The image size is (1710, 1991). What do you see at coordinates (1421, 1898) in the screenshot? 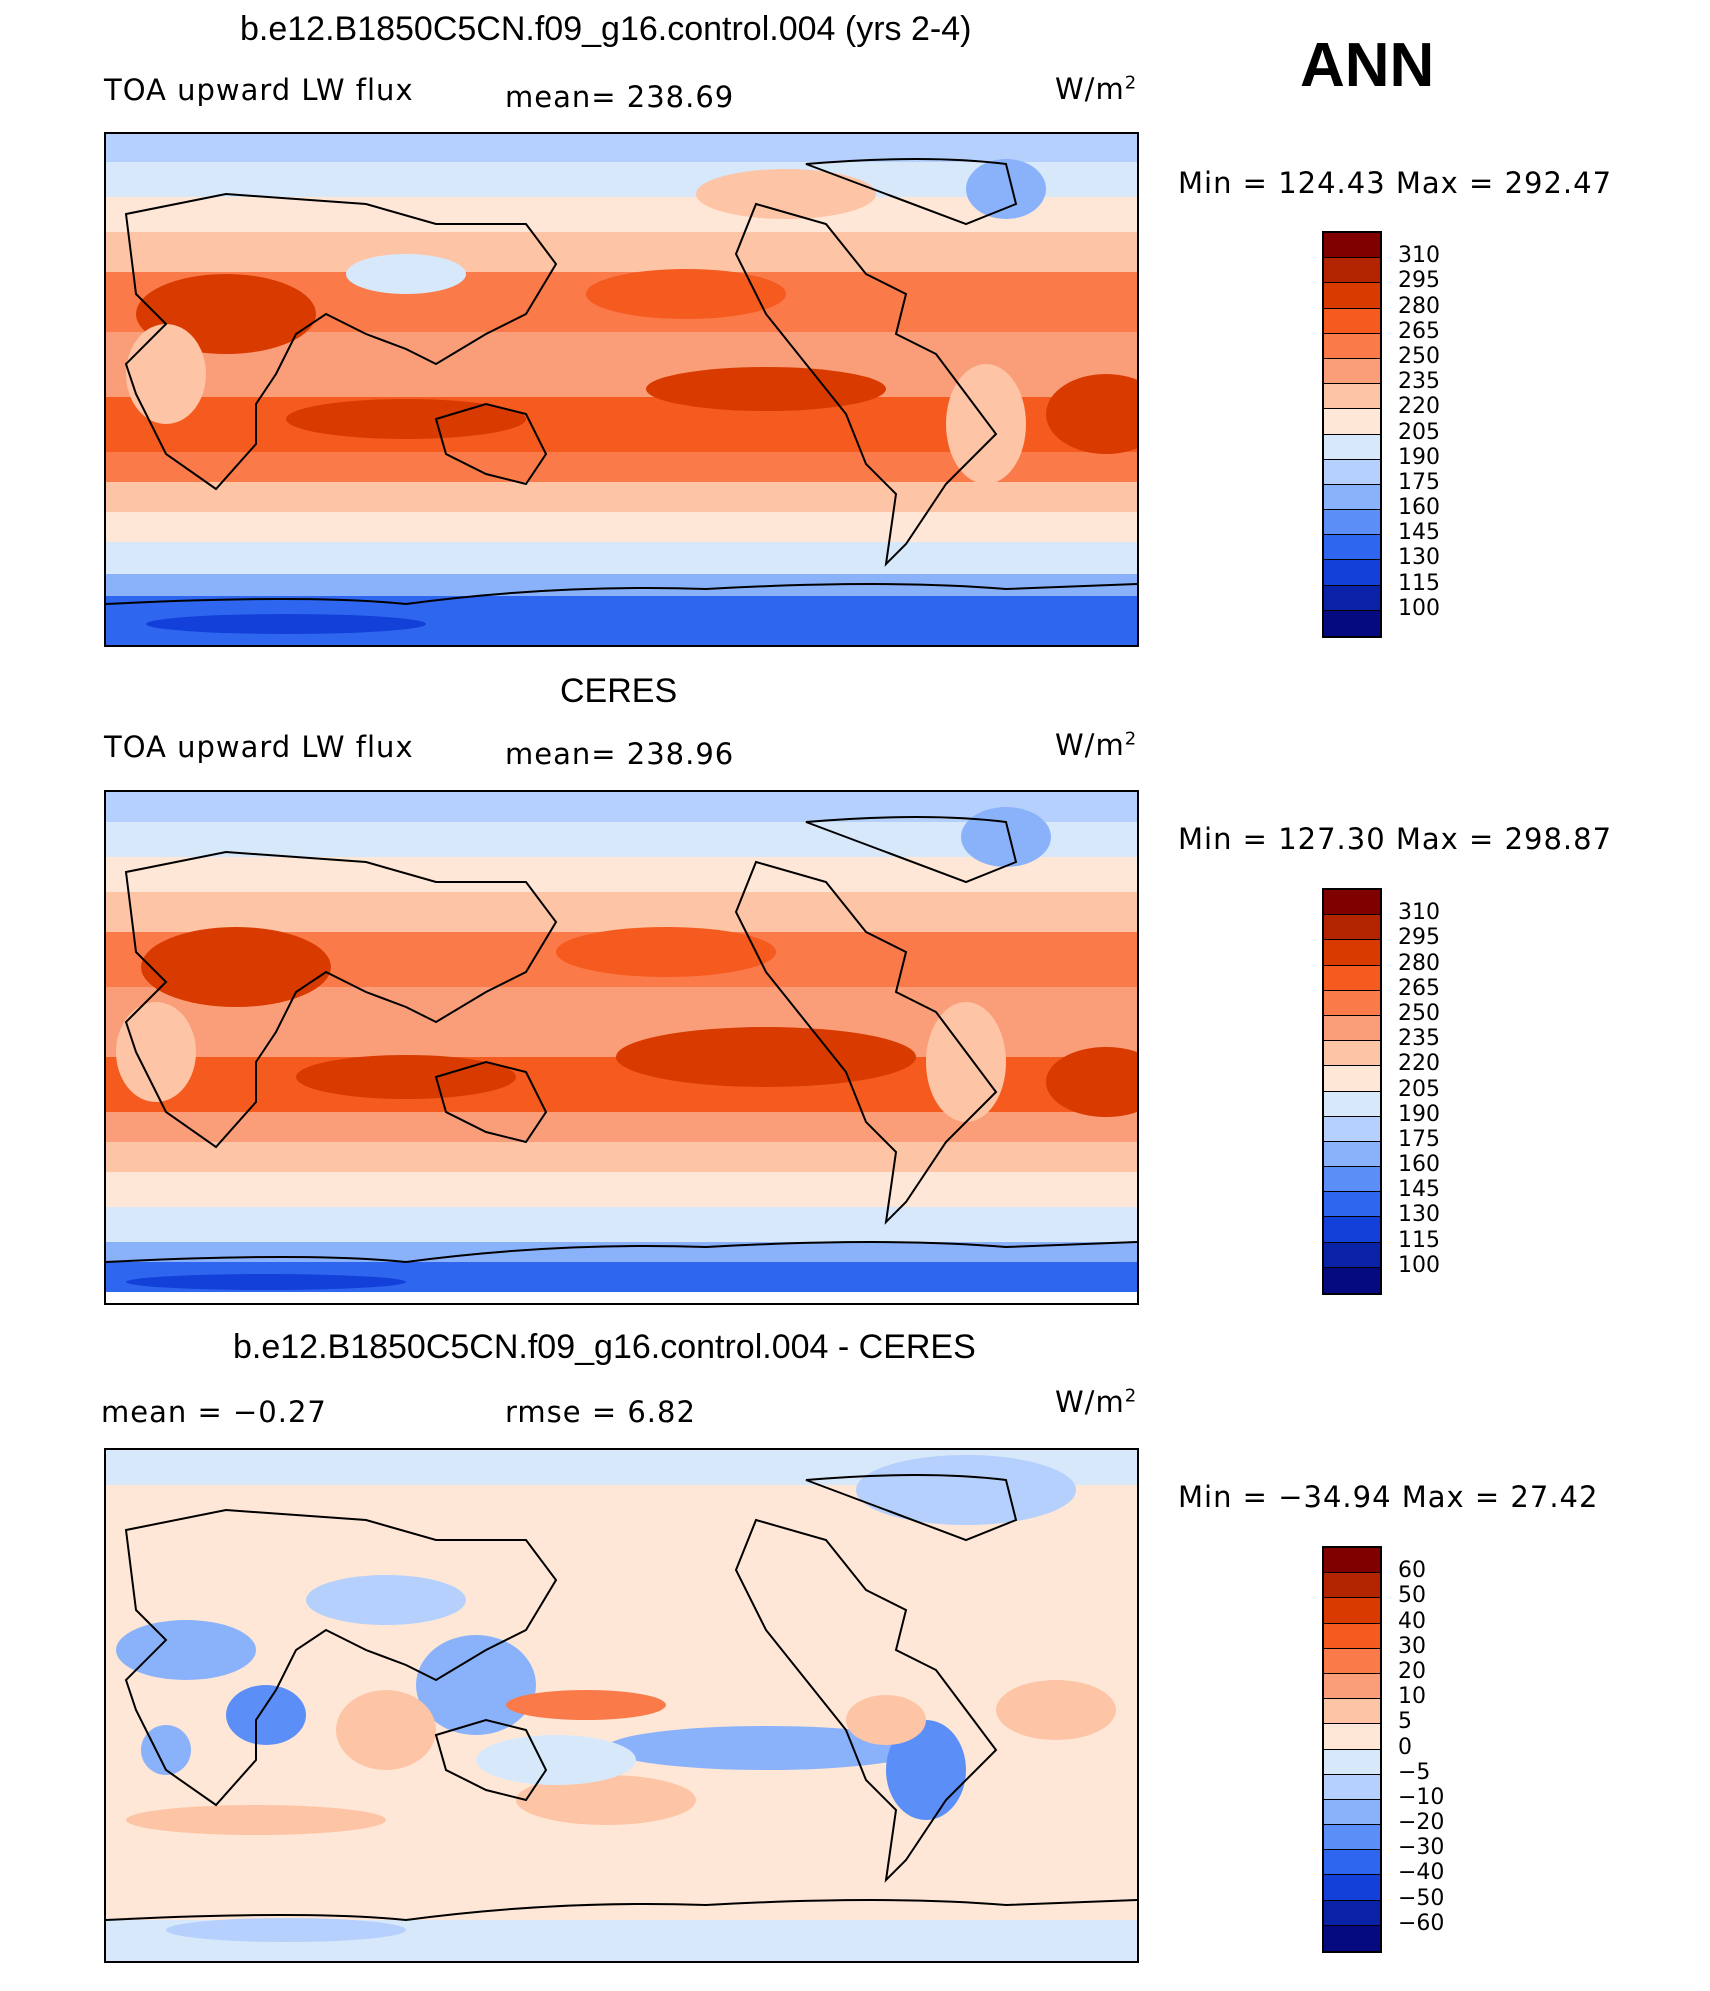
I see `colorbar-tick-label: −50` at bounding box center [1421, 1898].